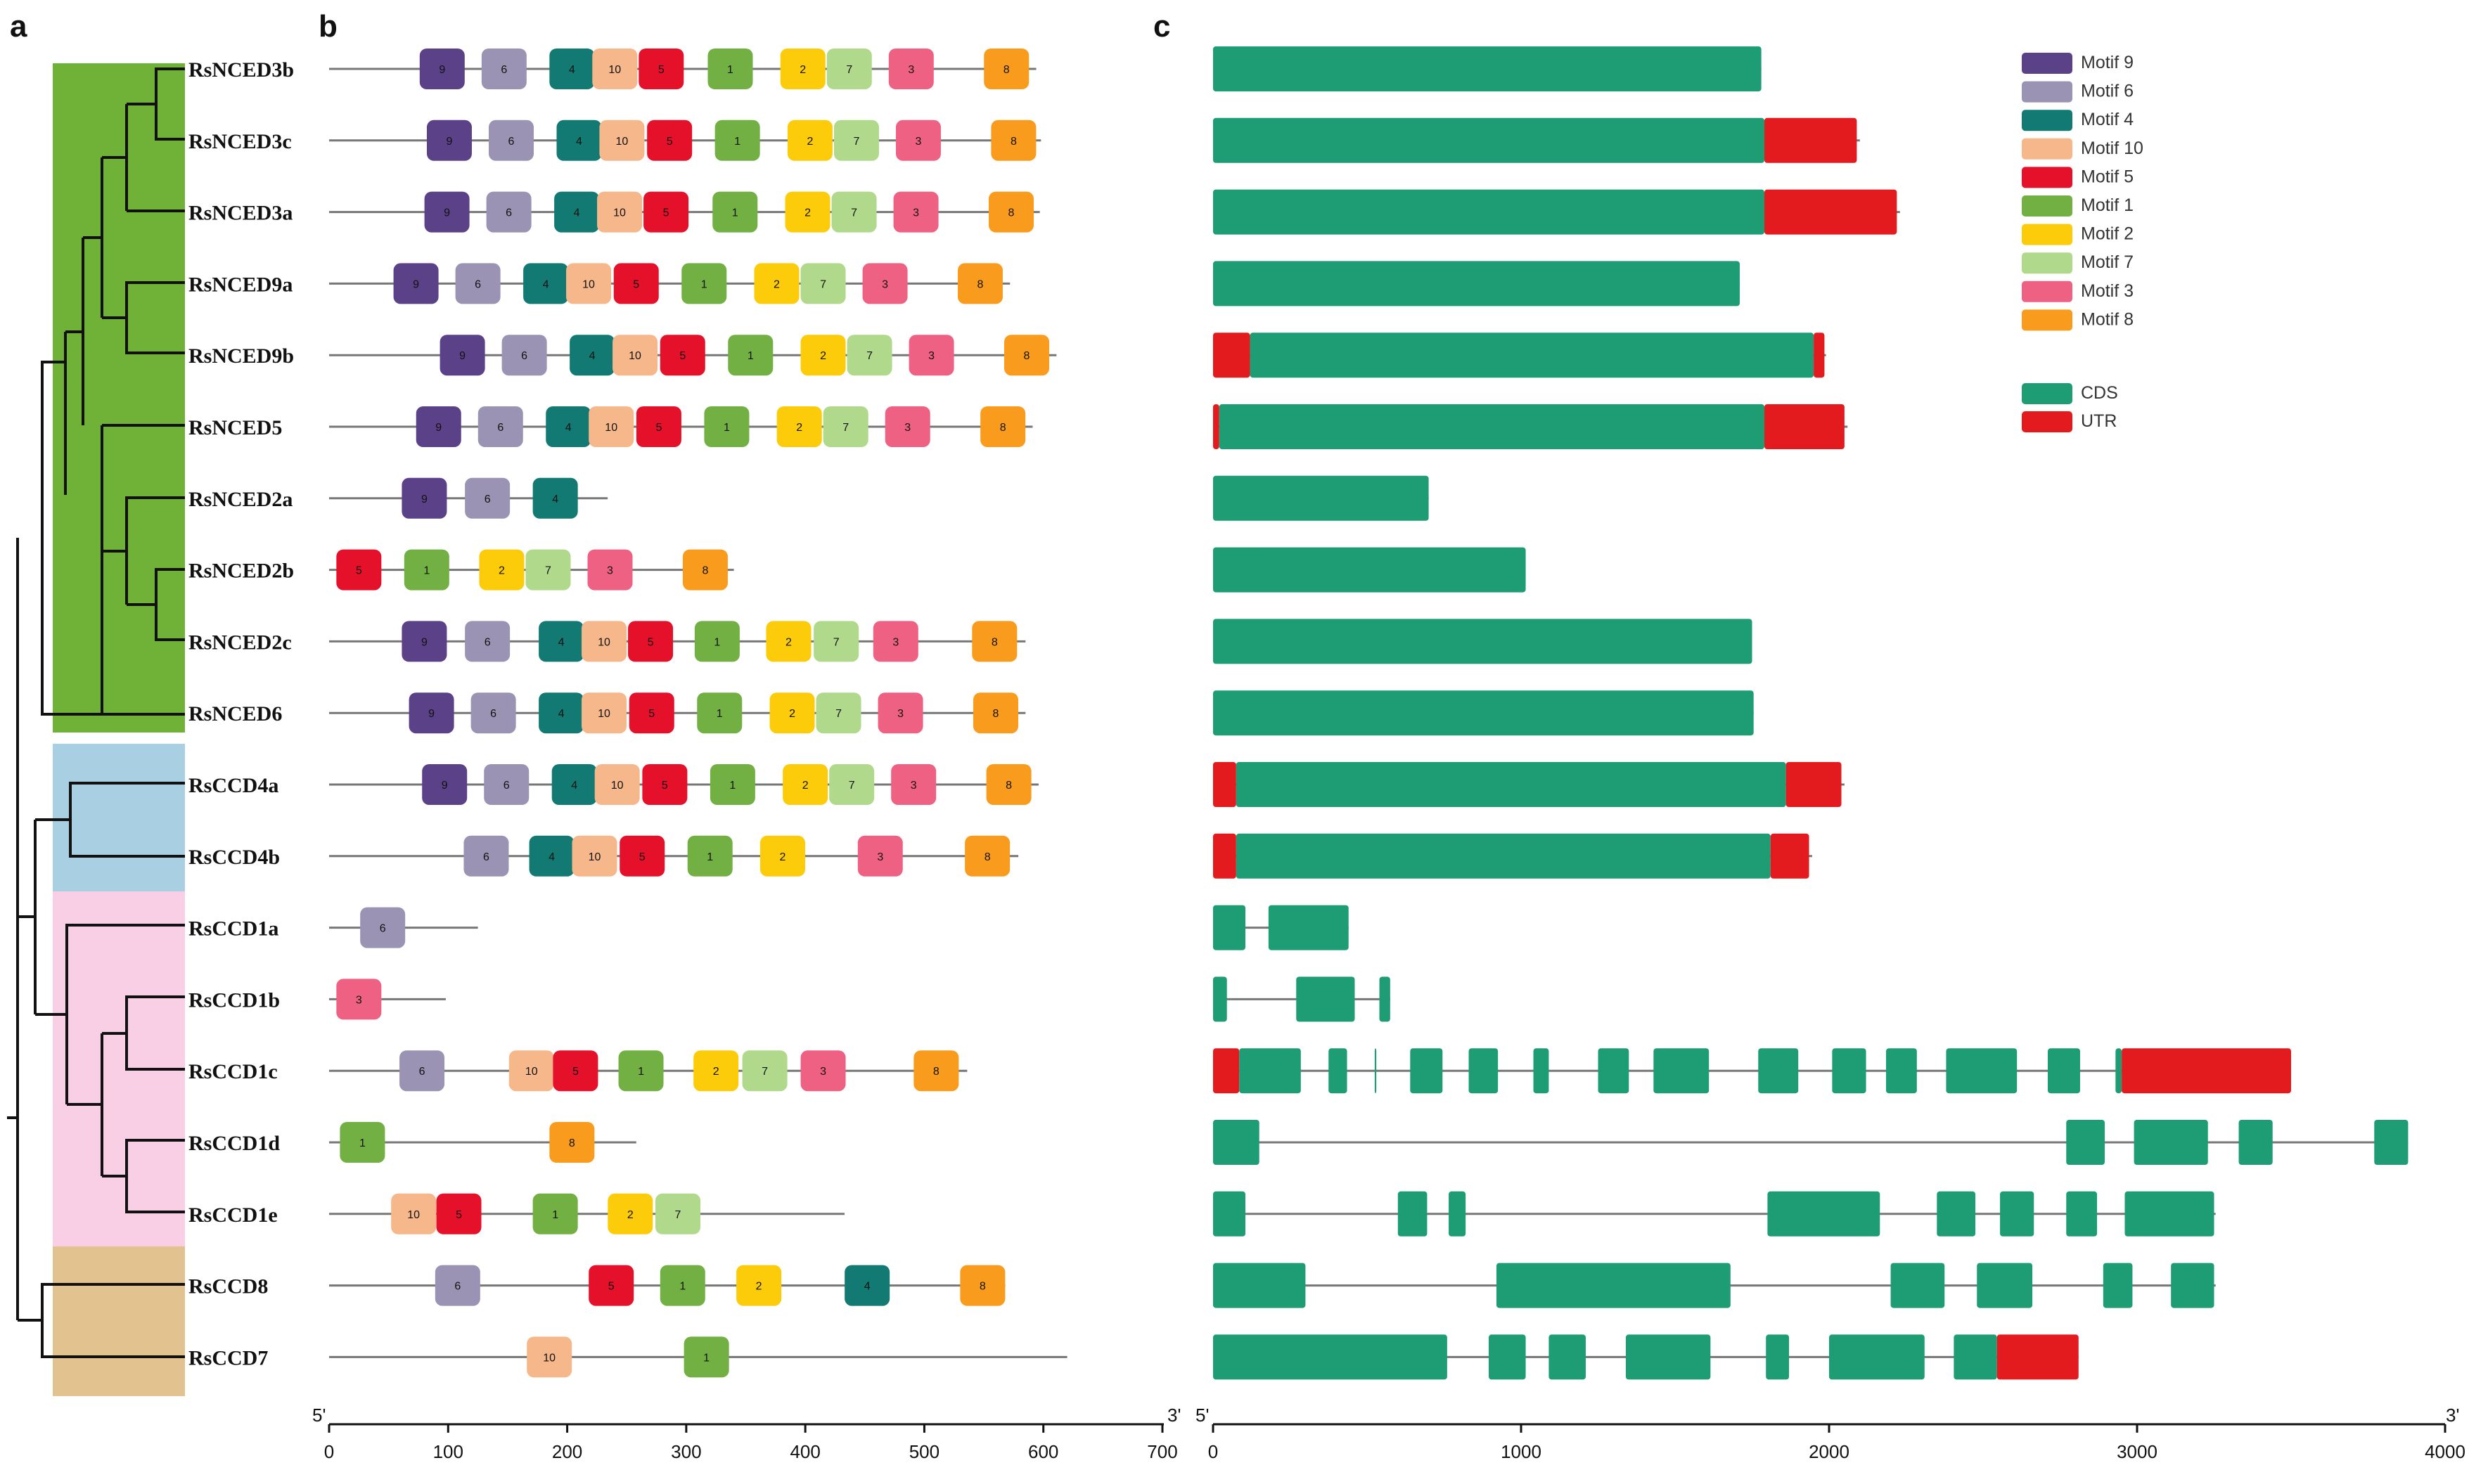 Image resolution: width=2469 pixels, height=1484 pixels. Describe the element at coordinates (233, 1071) in the screenshot. I see `gene-label: RsCCD1c` at that location.